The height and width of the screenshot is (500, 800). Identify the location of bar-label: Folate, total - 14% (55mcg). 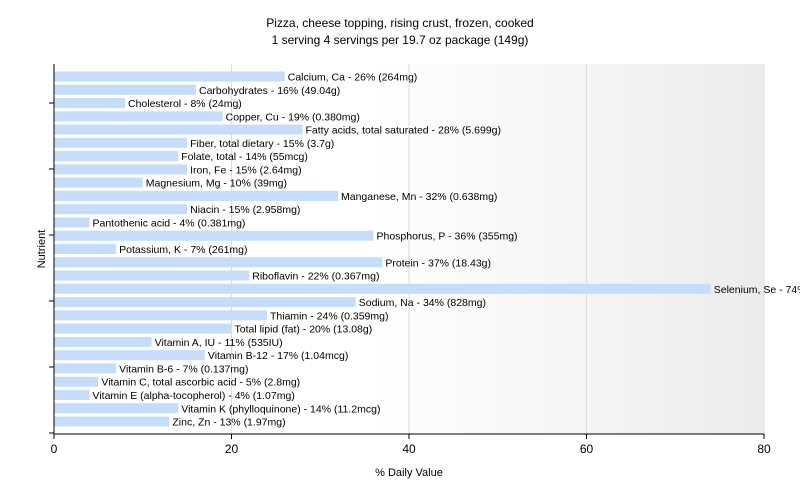
(244, 157).